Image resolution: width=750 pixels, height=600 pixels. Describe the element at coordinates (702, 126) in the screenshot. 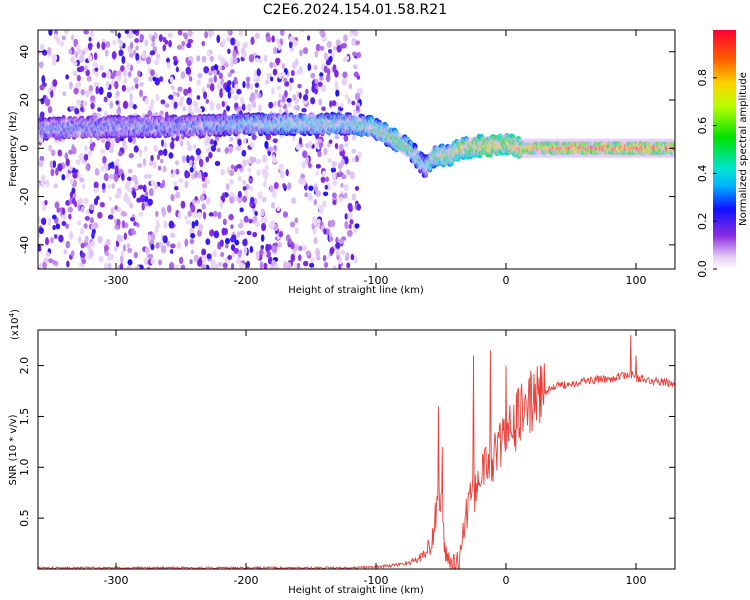

I see `colorbar-tick-label: 0.6` at that location.